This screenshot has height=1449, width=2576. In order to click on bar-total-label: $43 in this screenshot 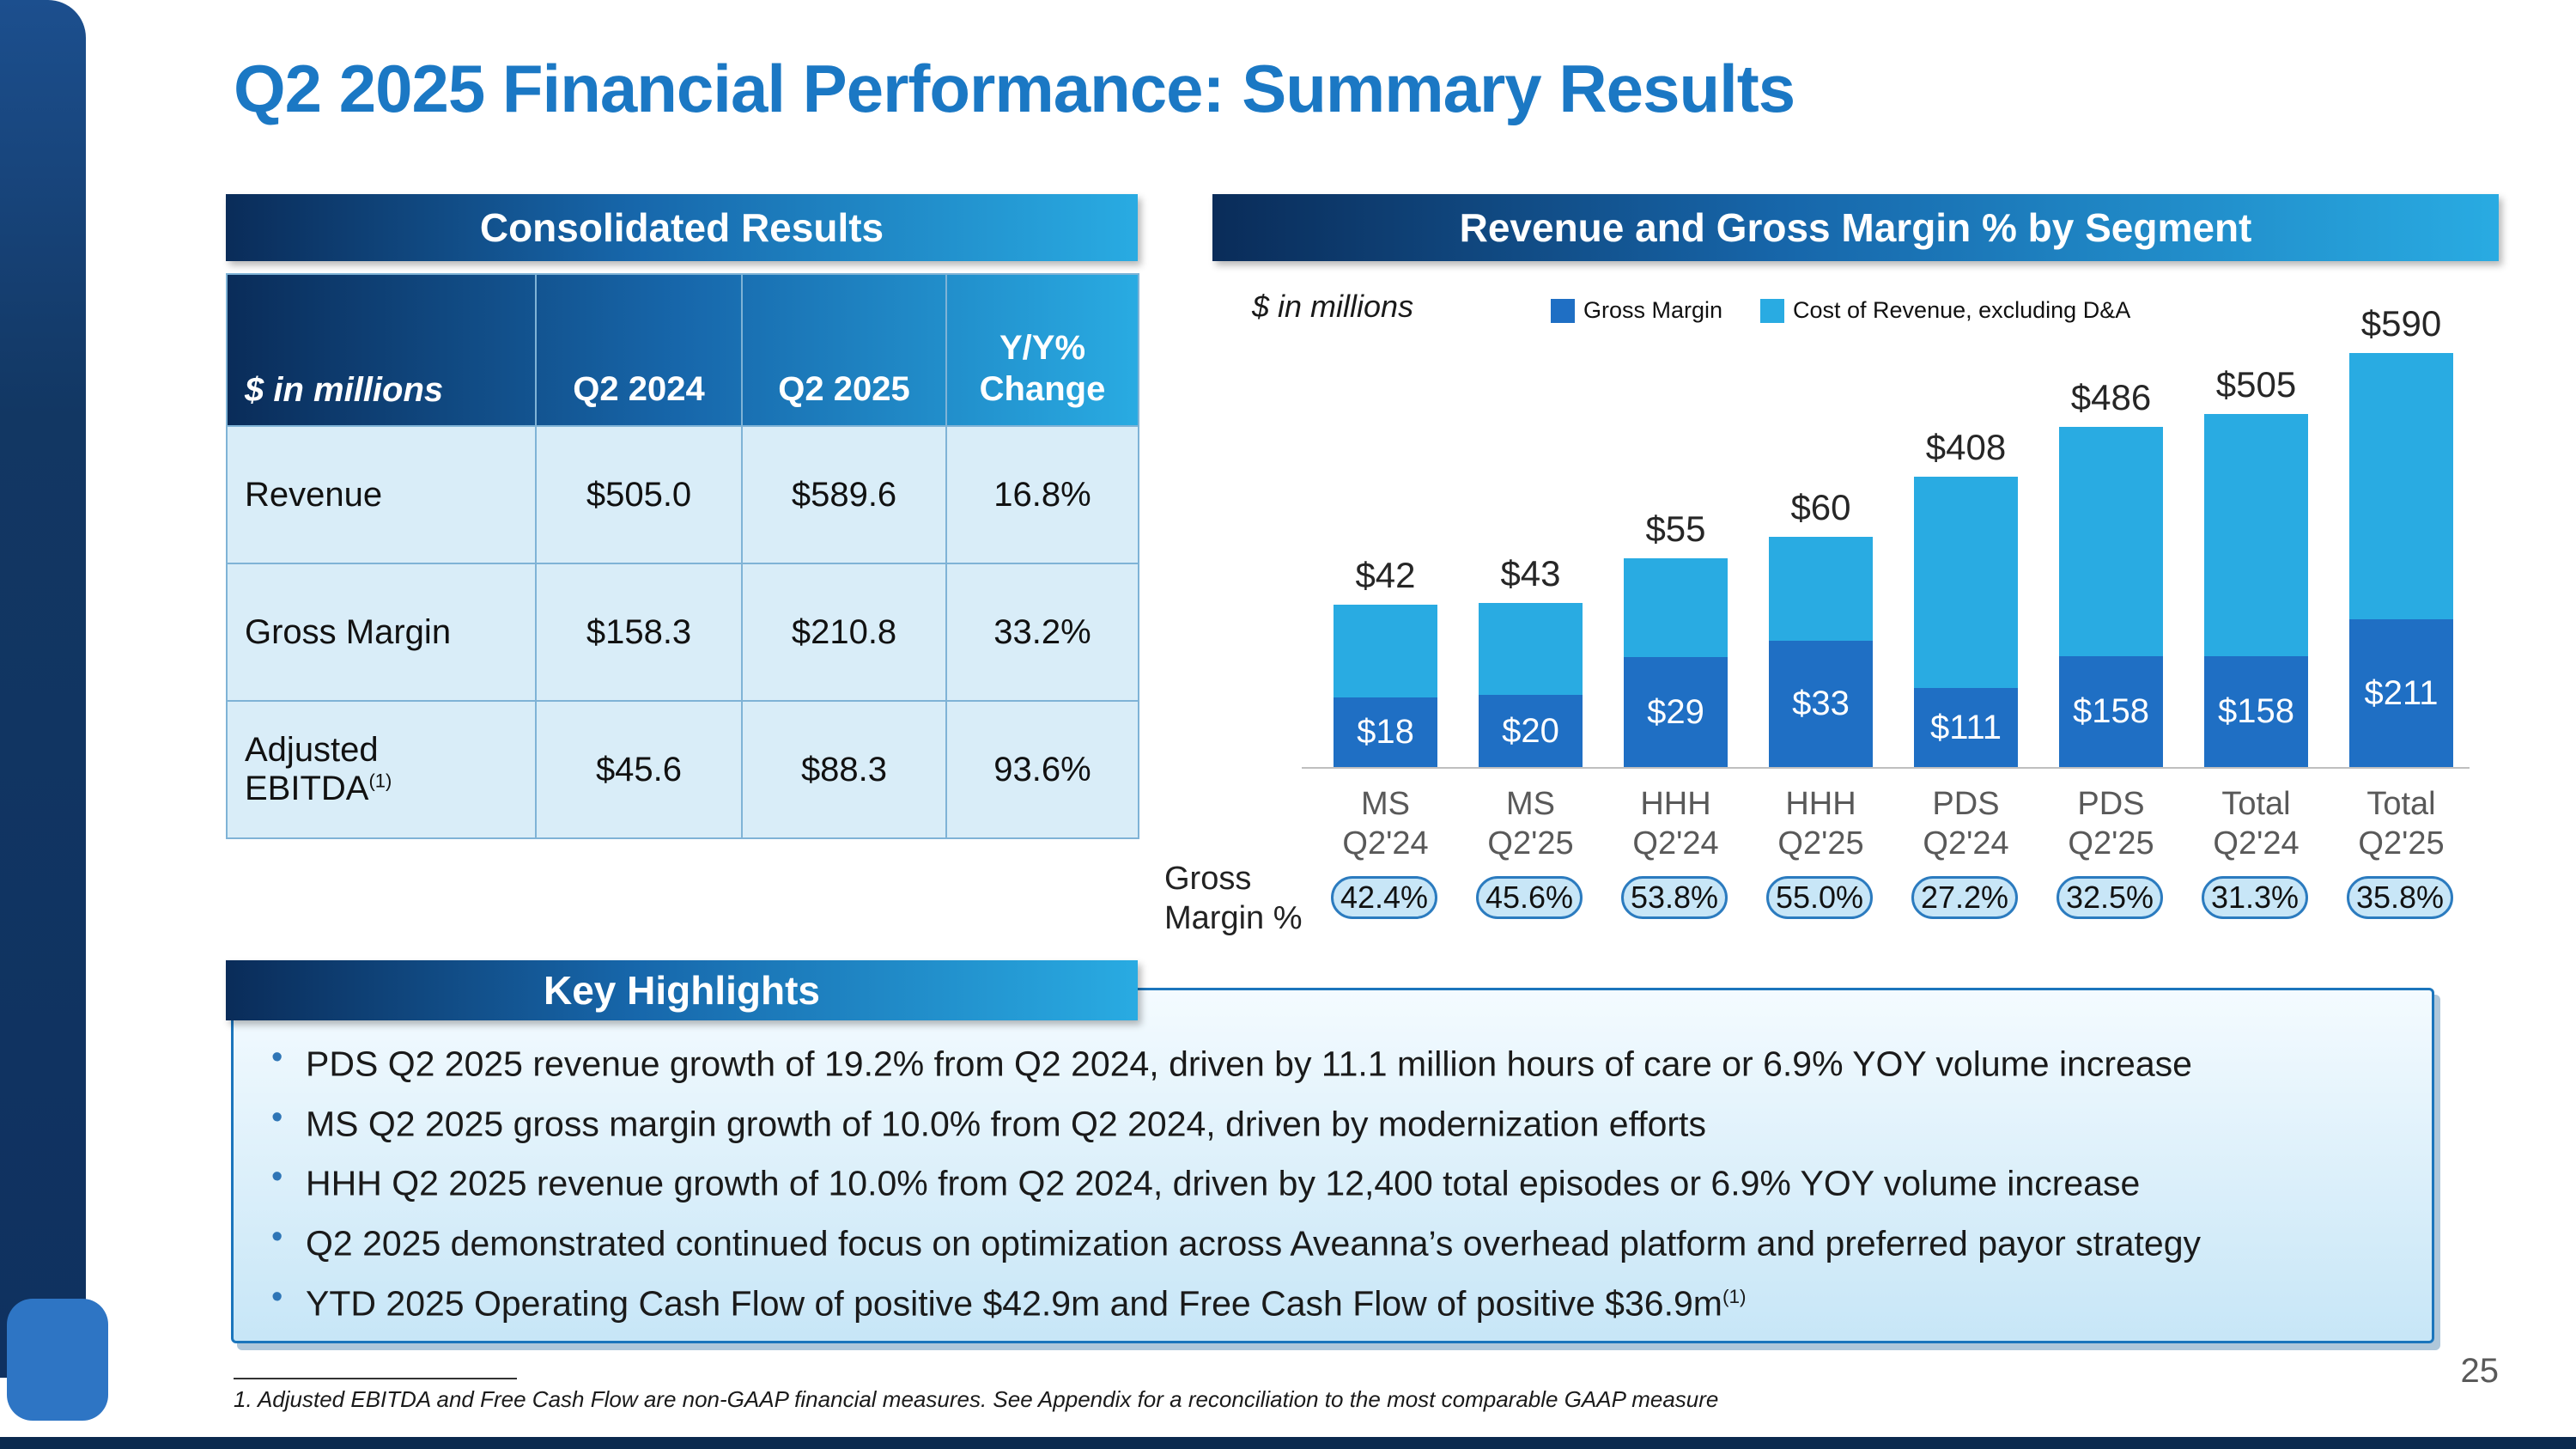, I will do `click(1530, 573)`.